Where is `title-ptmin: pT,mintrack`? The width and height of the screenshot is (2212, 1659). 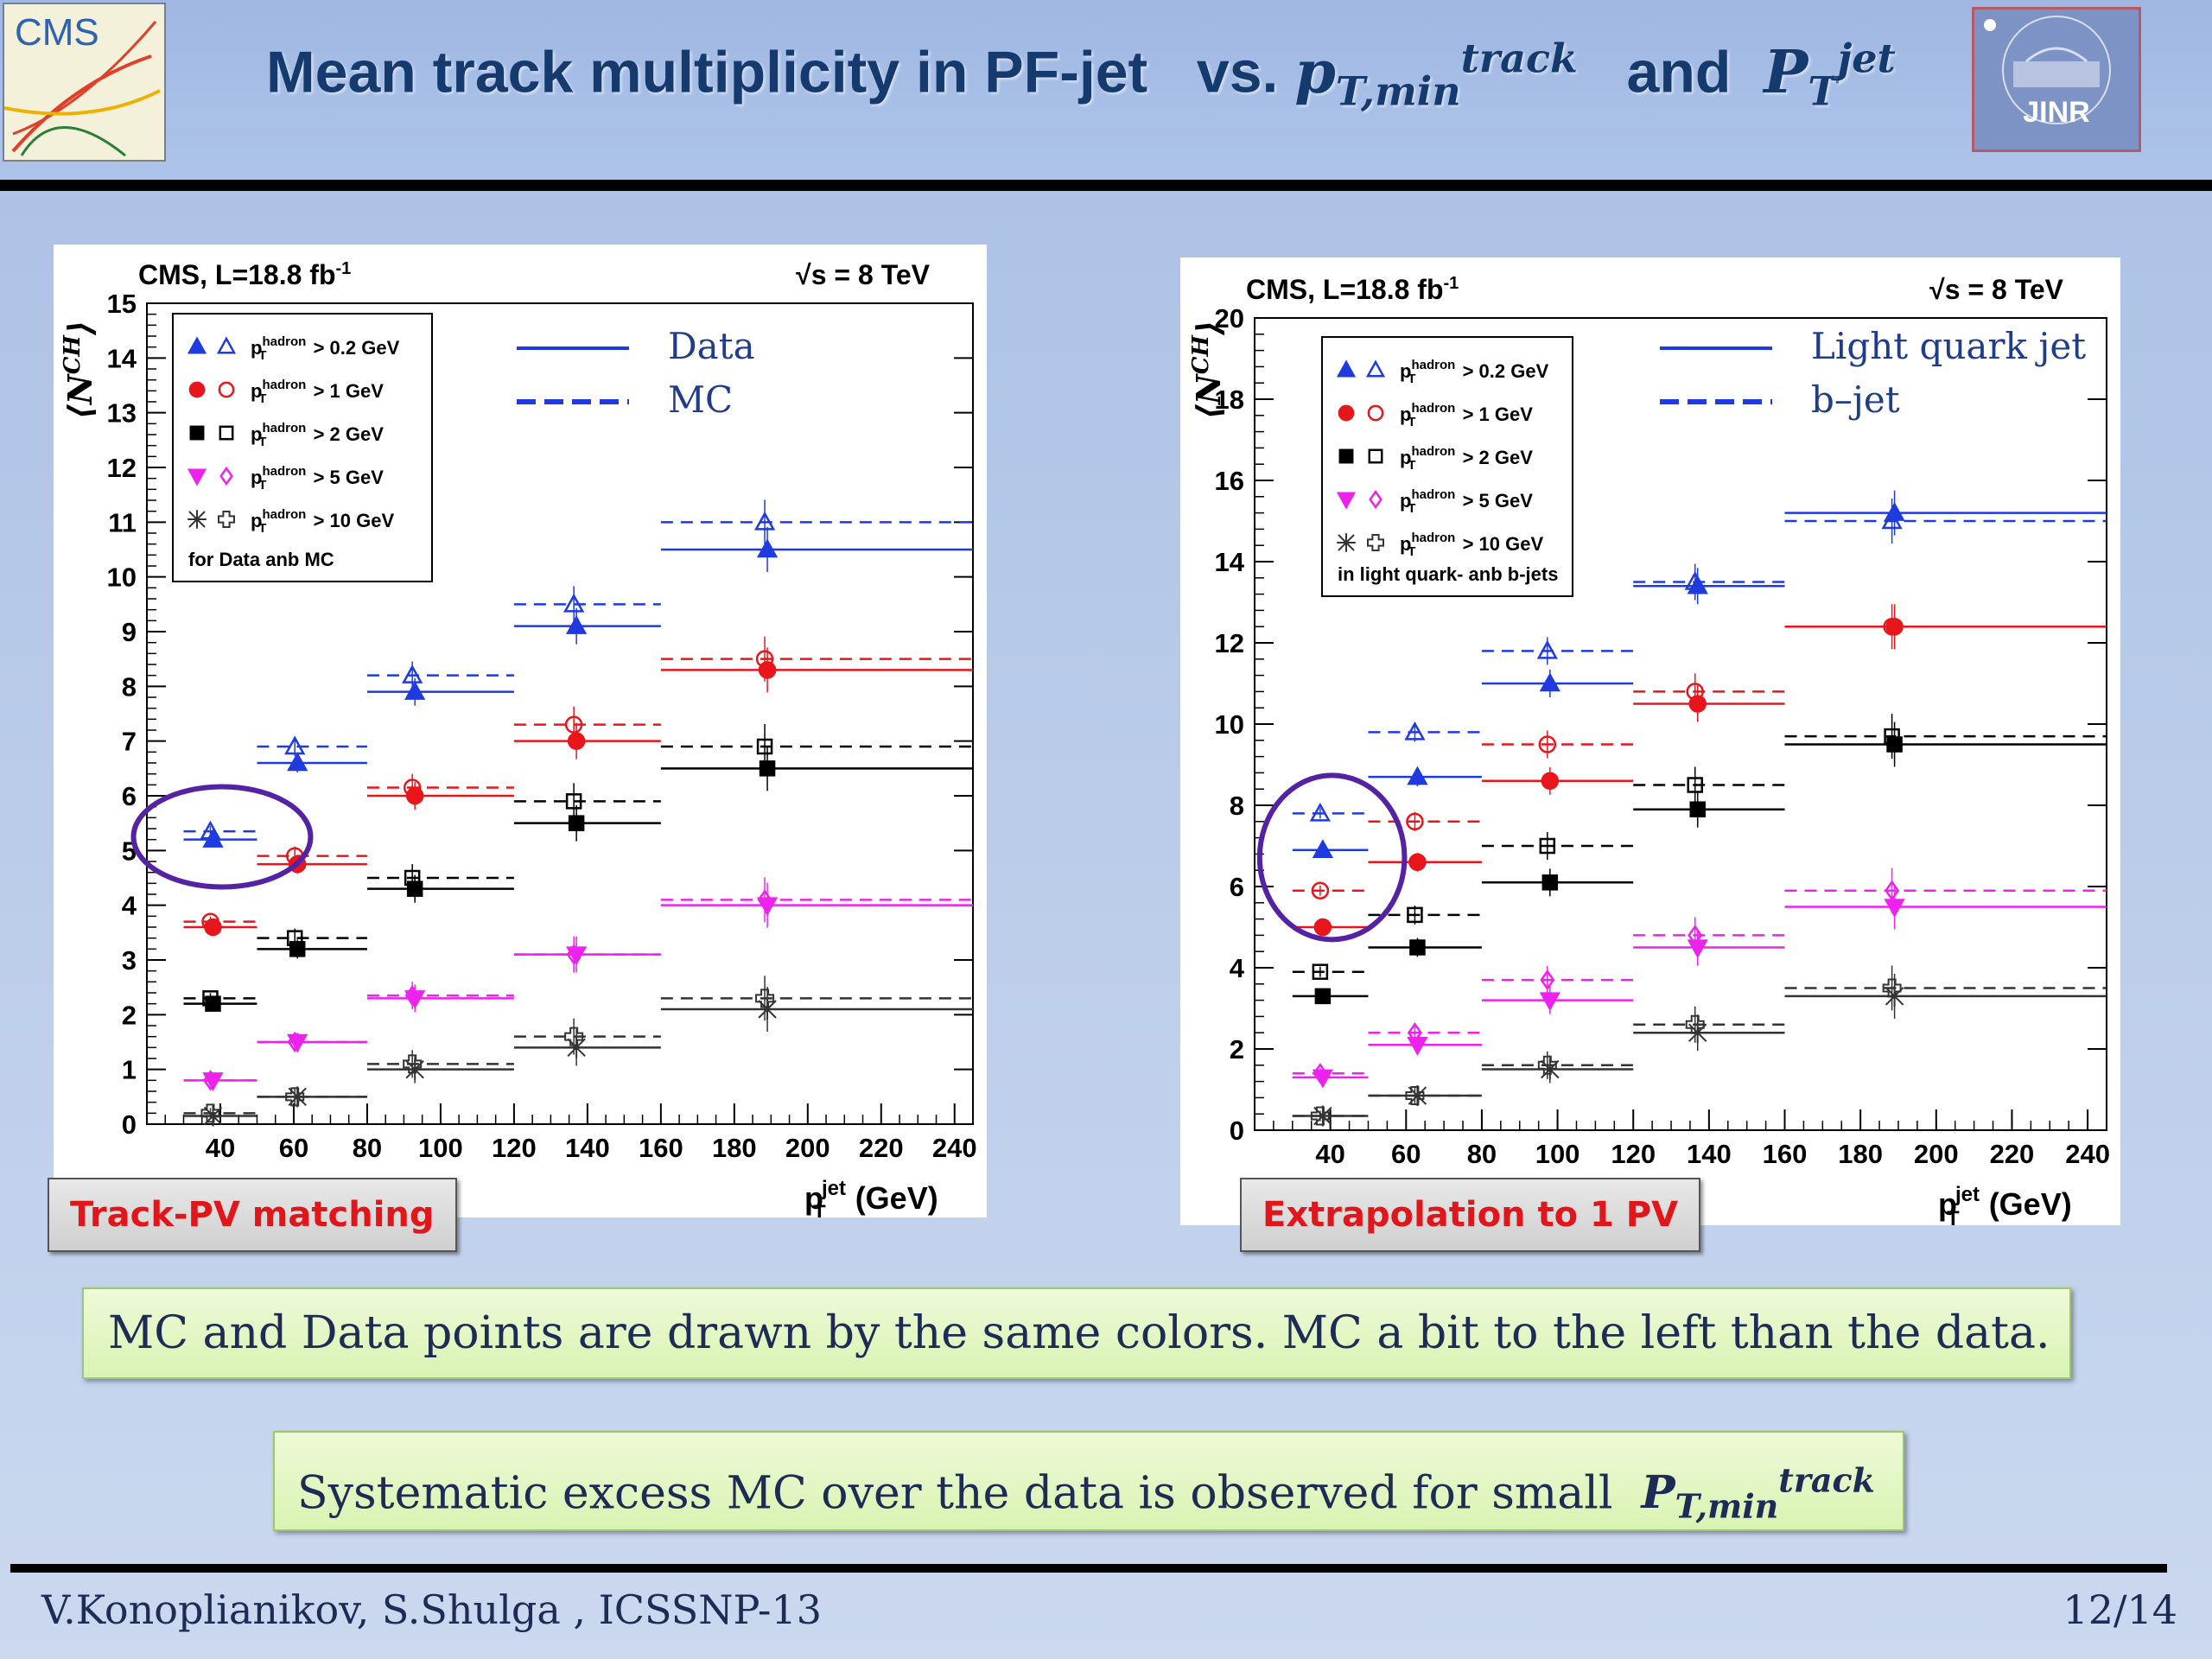 title-ptmin: pT,mintrack is located at coordinates (1436, 75).